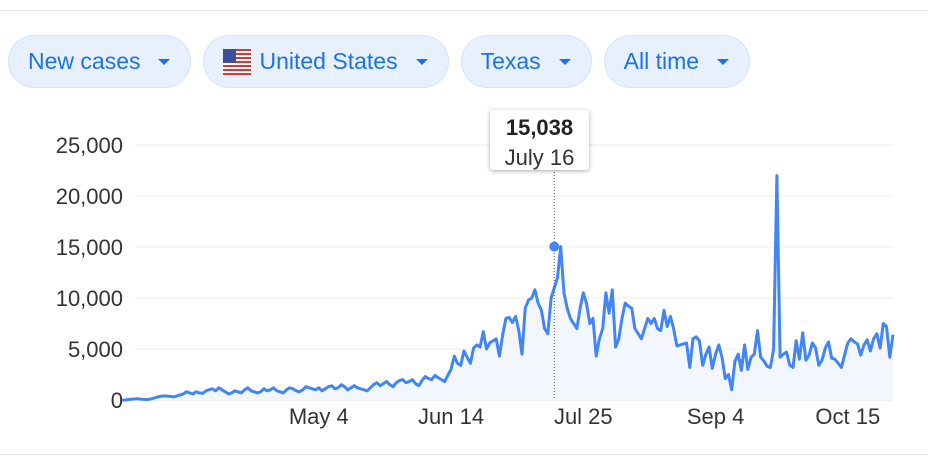 The width and height of the screenshot is (928, 470). I want to click on country-dropdown-label: United States, so click(328, 61).